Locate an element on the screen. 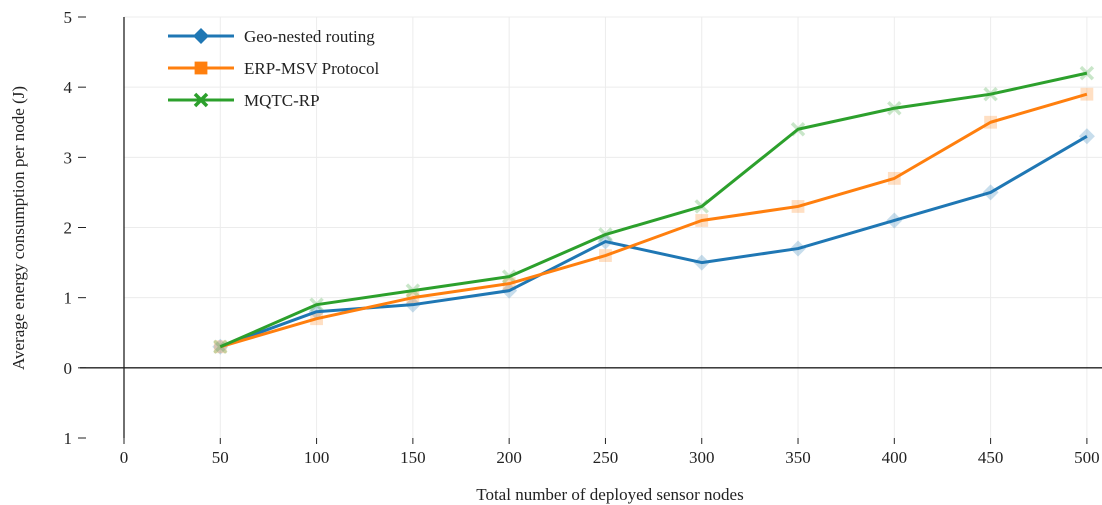  x-tick-label: 150 is located at coordinates (413, 457).